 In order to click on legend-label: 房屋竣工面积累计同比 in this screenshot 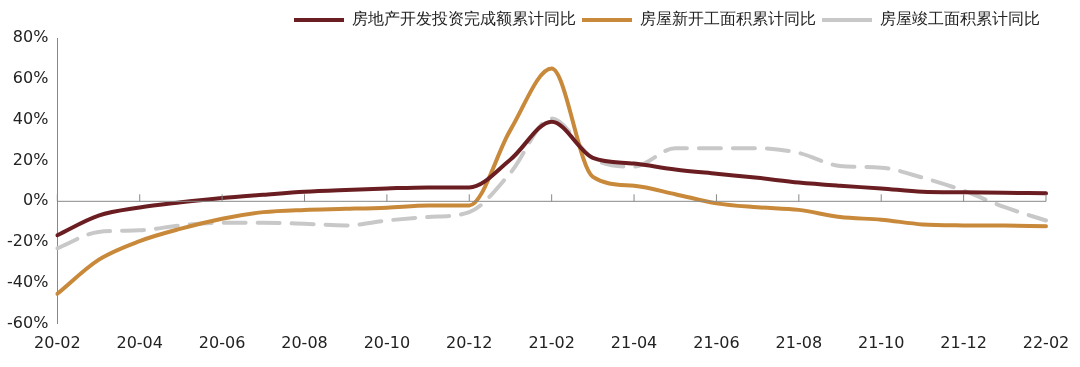, I will do `click(960, 19)`.